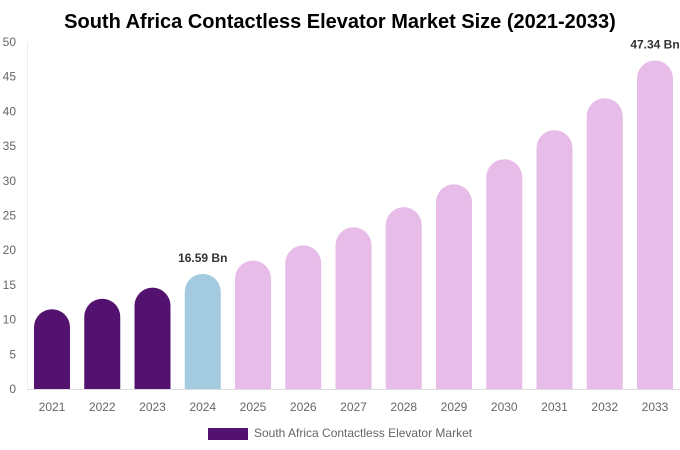 This screenshot has width=680, height=450. I want to click on y-tick-label: 35, so click(10, 146).